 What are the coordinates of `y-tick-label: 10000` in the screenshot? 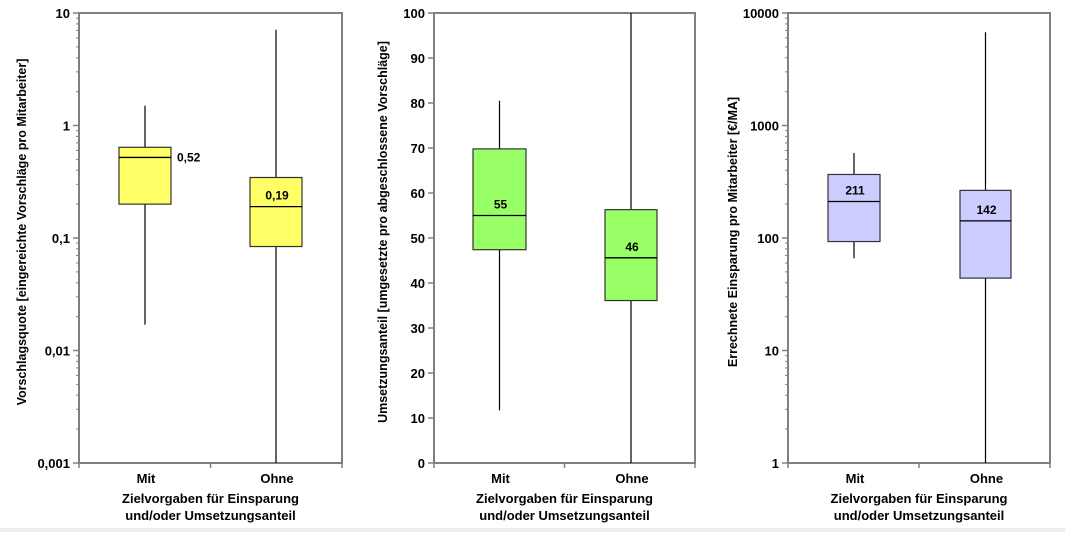 It's located at (761, 13).